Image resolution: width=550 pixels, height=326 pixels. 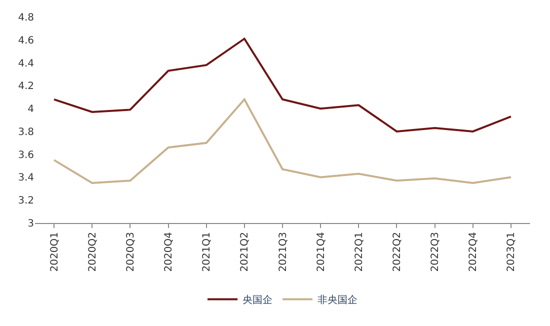 What do you see at coordinates (283, 252) in the screenshot?
I see `x-tick-label: 2021Q3` at bounding box center [283, 252].